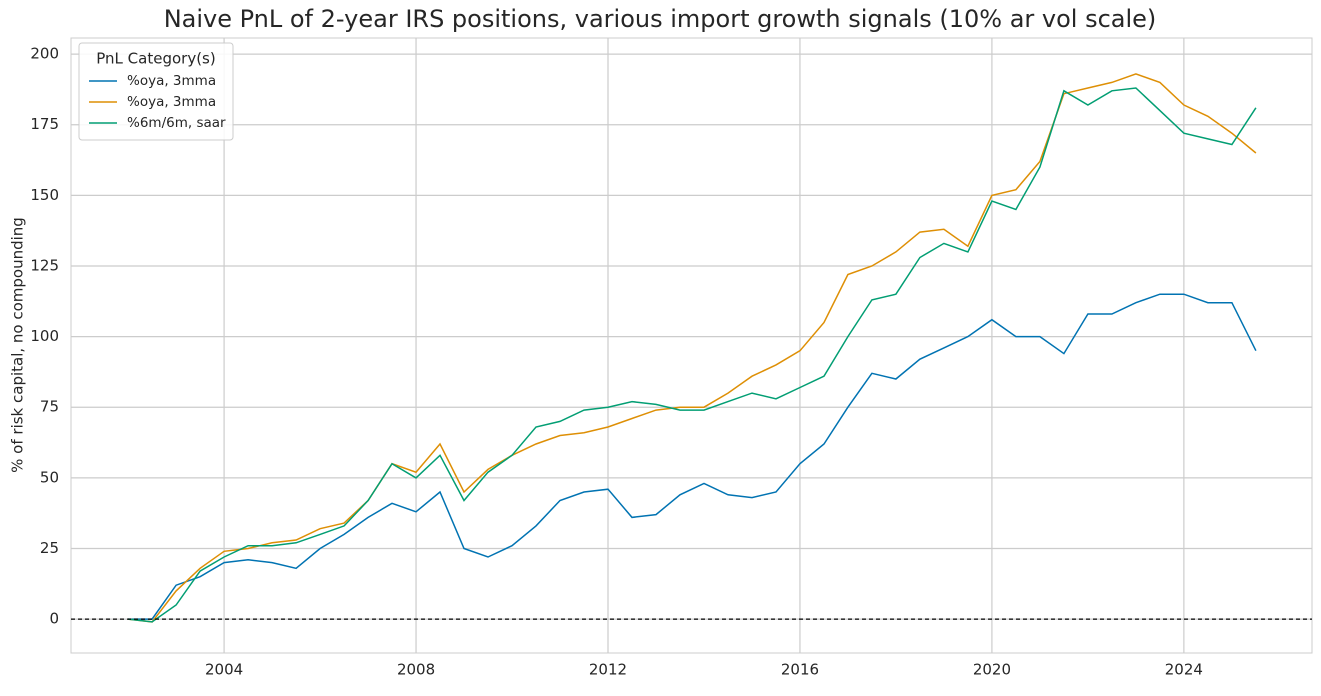 The width and height of the screenshot is (1321, 696). Describe the element at coordinates (49, 407) in the screenshot. I see `y-tick-label: 75` at that location.